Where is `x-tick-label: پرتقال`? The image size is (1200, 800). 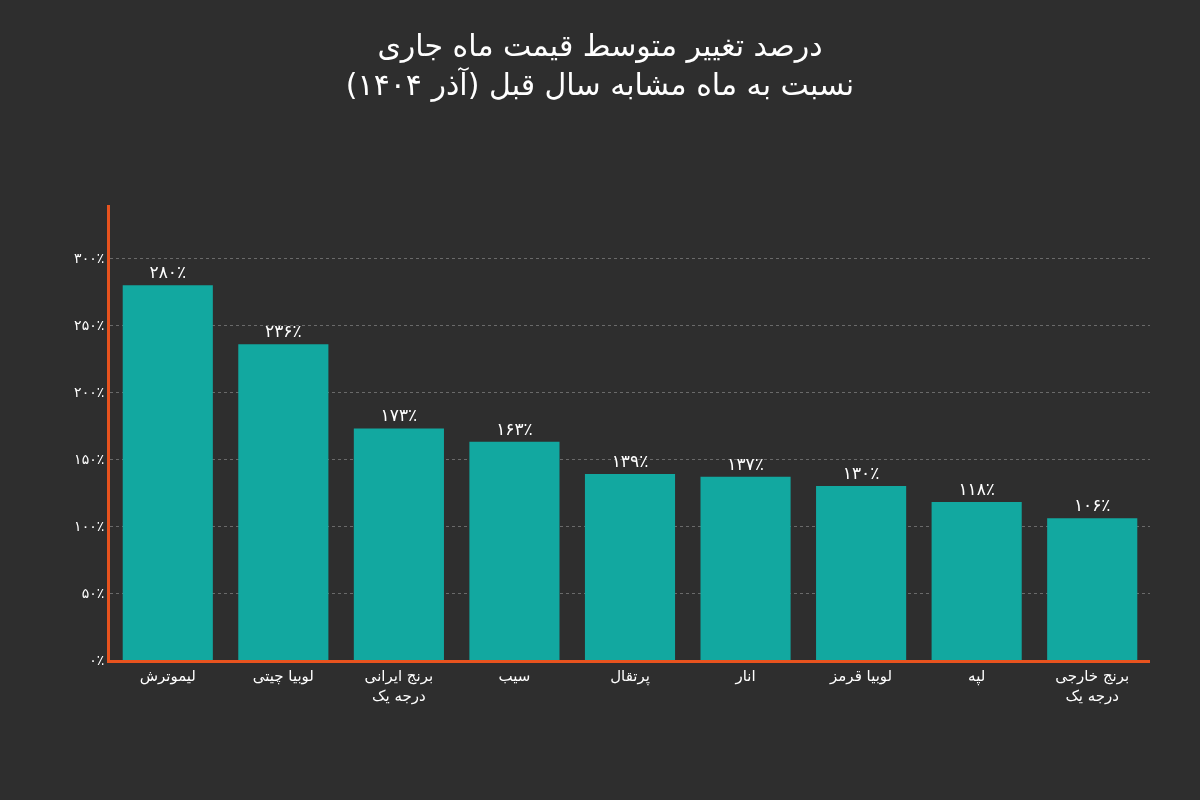 x-tick-label: پرتقال is located at coordinates (630, 676).